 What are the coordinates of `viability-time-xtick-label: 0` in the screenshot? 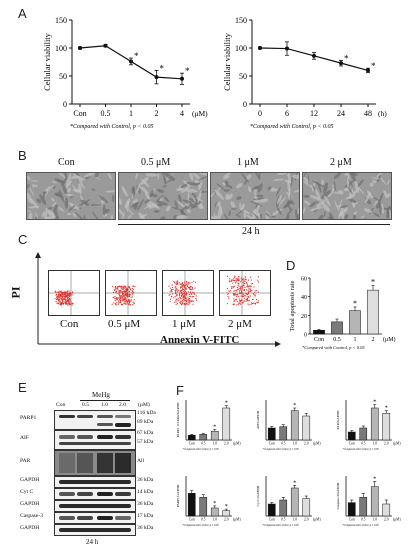 It's located at (260, 113).